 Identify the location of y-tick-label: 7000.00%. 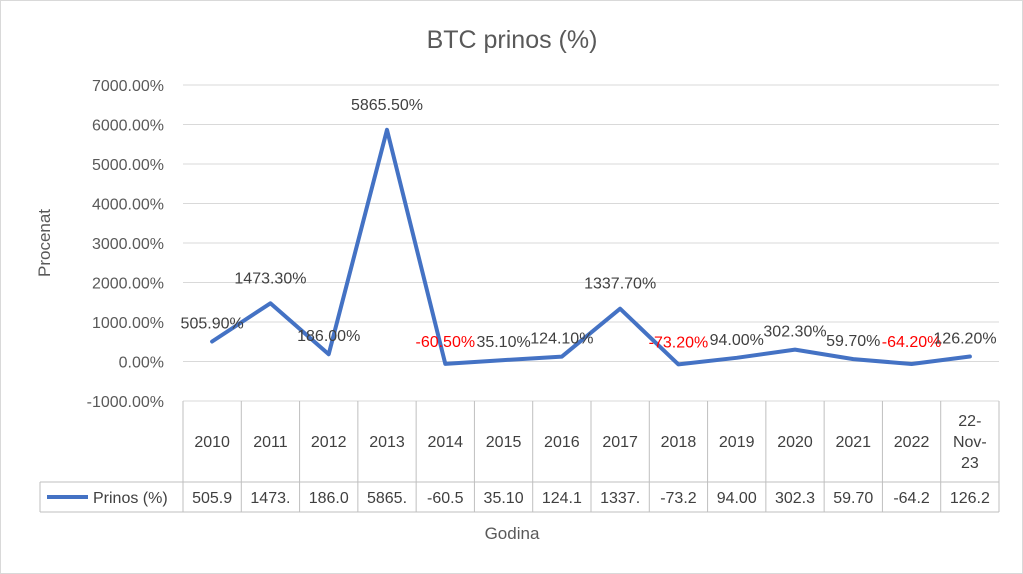
(128, 86).